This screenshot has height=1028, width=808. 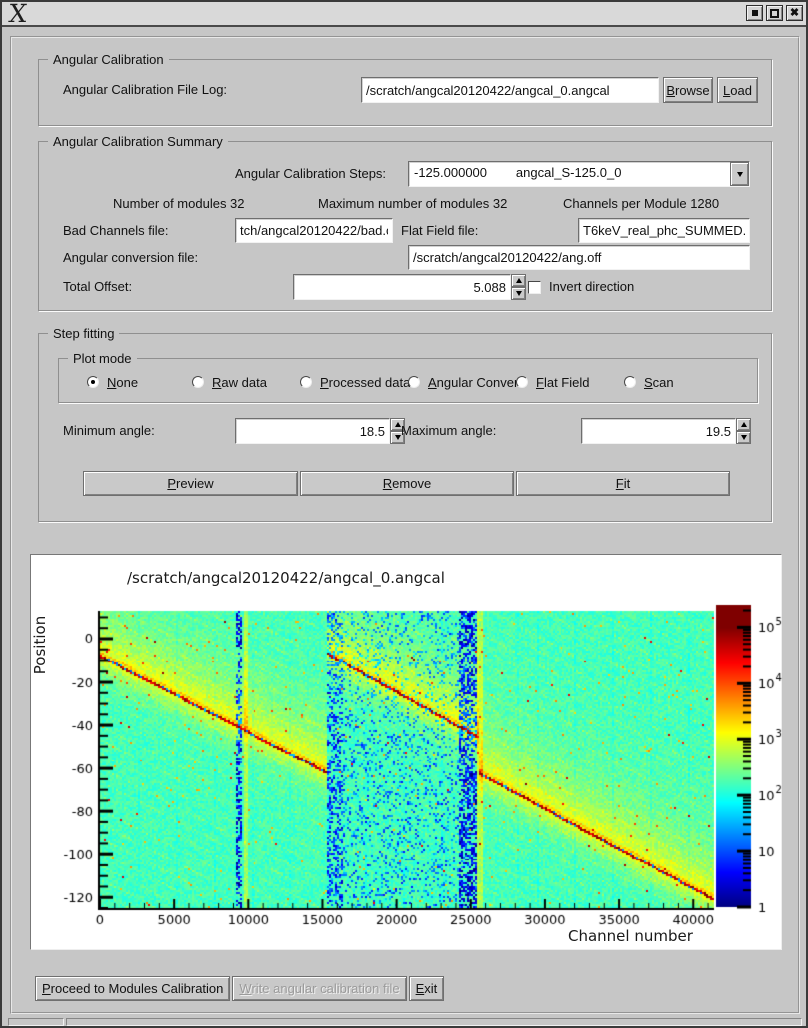 What do you see at coordinates (473, 382) in the screenshot?
I see `radio-angular-conversion-label: Angular Conver` at bounding box center [473, 382].